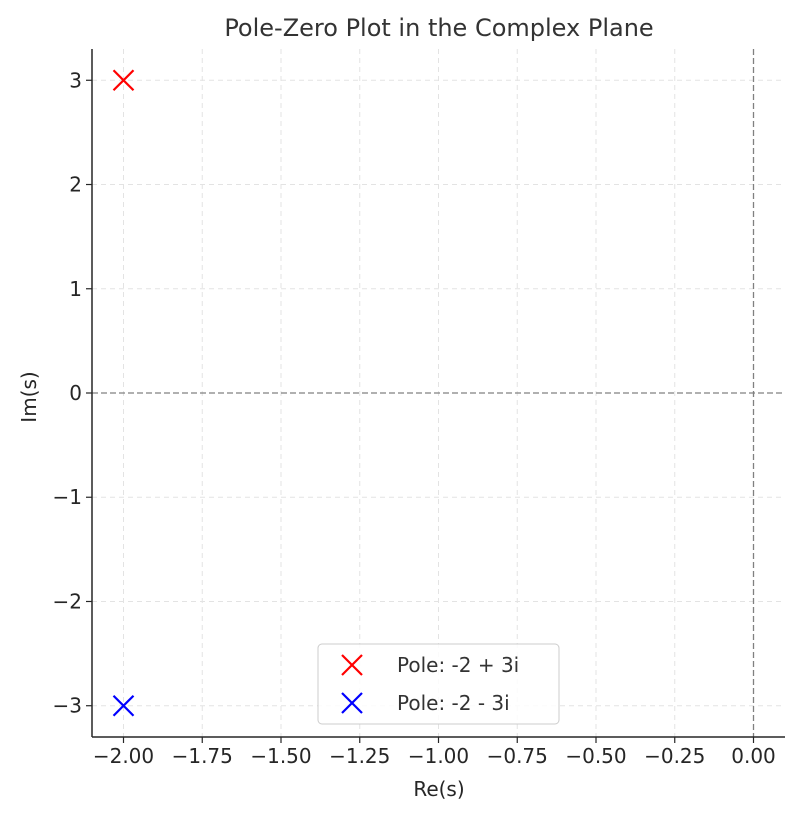  Describe the element at coordinates (753, 756) in the screenshot. I see `x-tick-label: 0.00` at that location.